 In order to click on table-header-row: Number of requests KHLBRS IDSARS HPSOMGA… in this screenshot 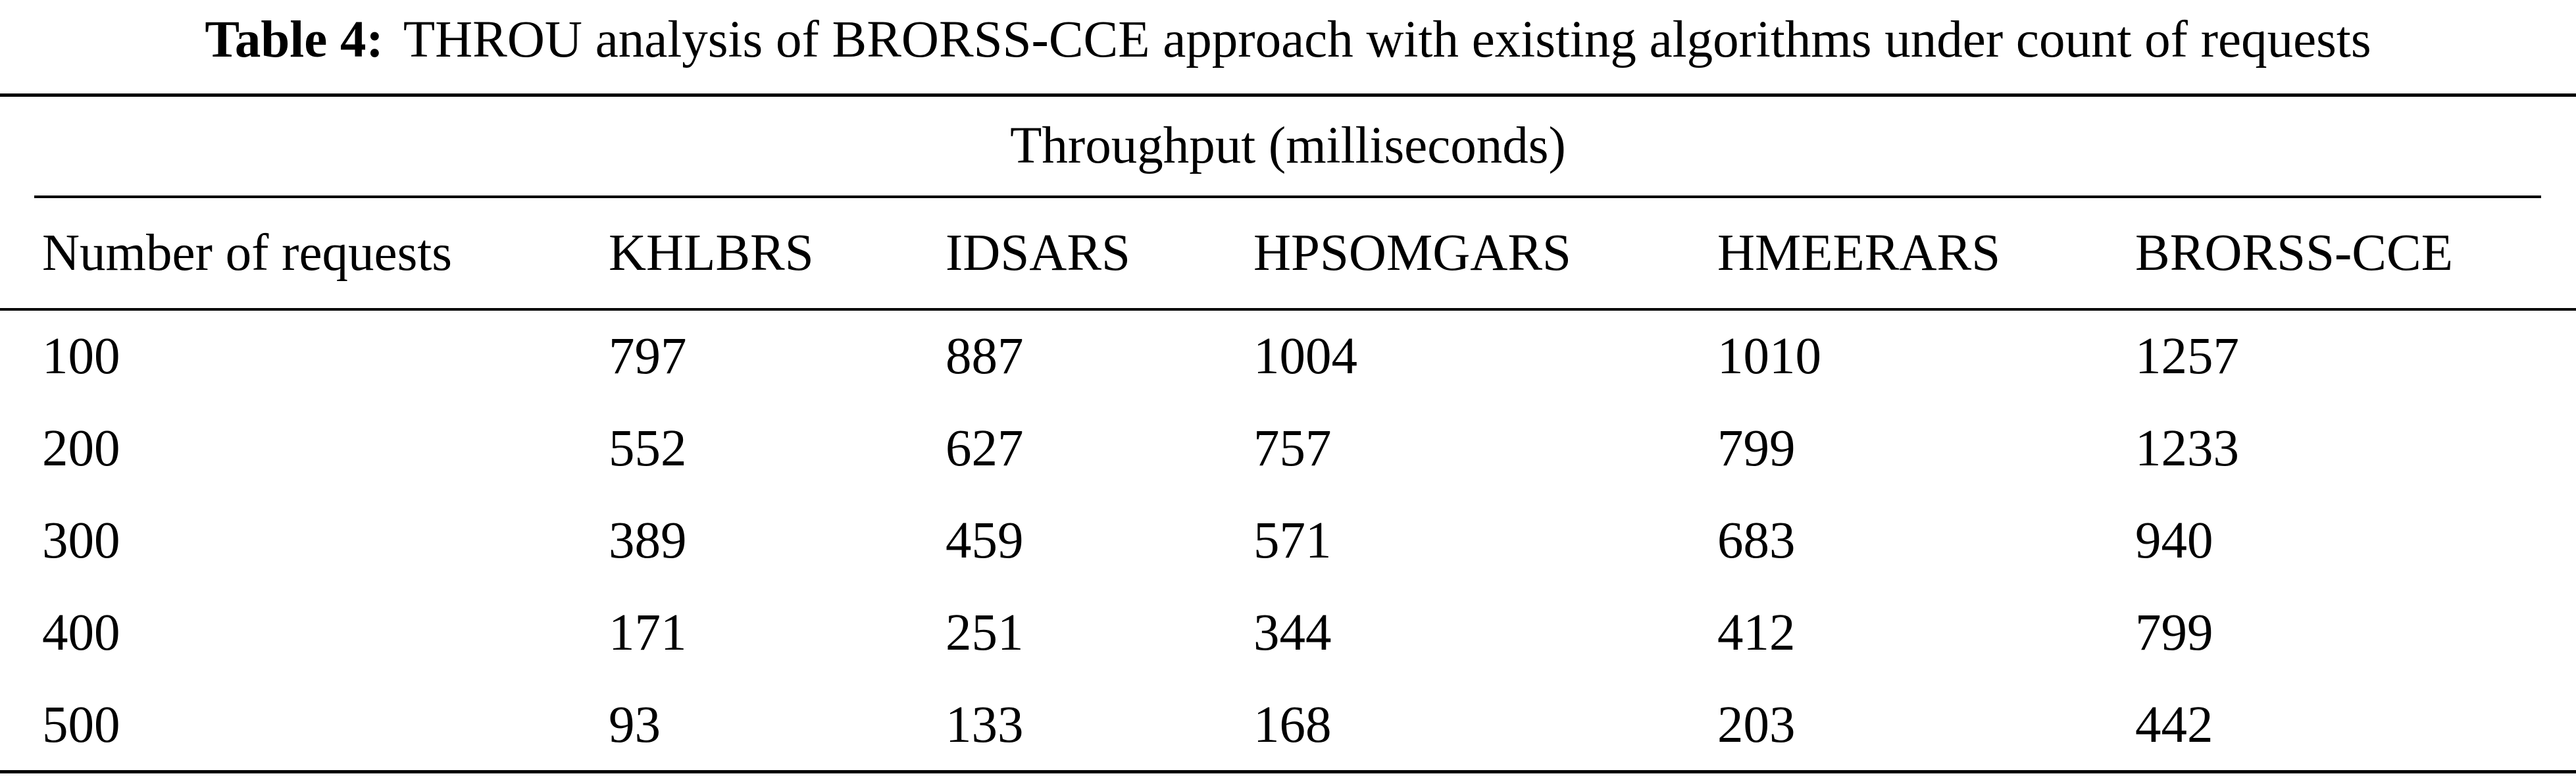, I will do `click(1288, 253)`.